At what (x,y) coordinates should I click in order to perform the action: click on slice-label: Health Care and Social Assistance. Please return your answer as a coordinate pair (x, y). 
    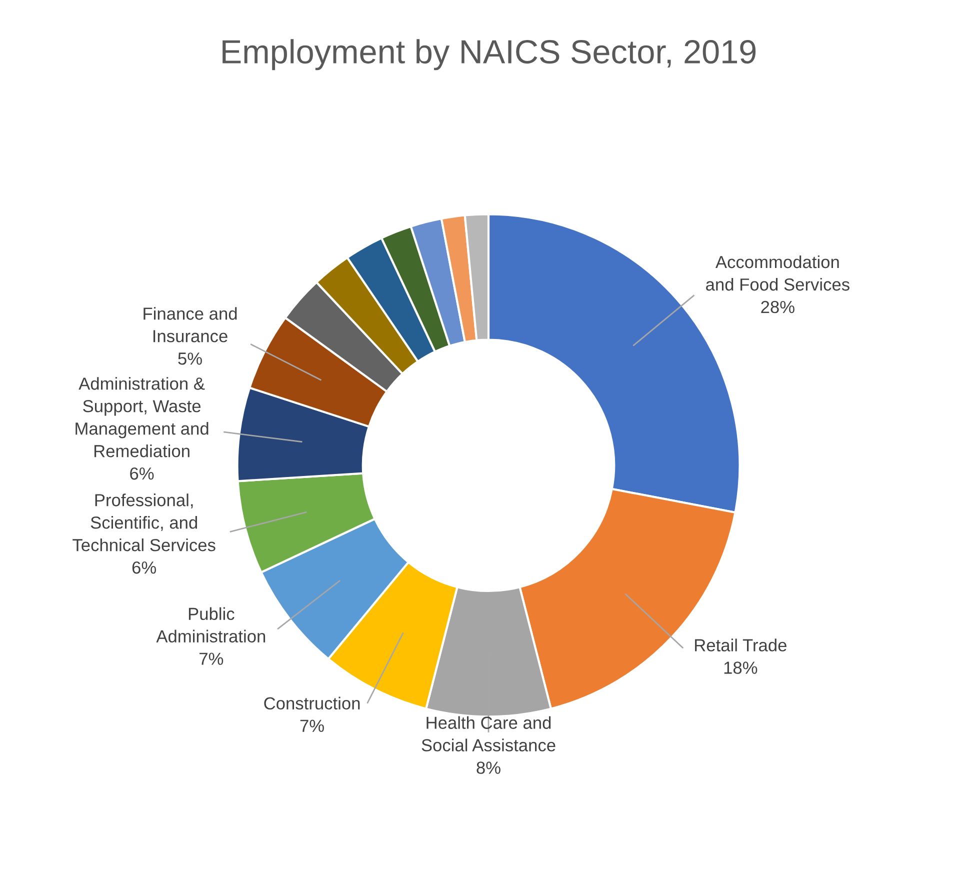
    Looking at the image, I should click on (489, 734).